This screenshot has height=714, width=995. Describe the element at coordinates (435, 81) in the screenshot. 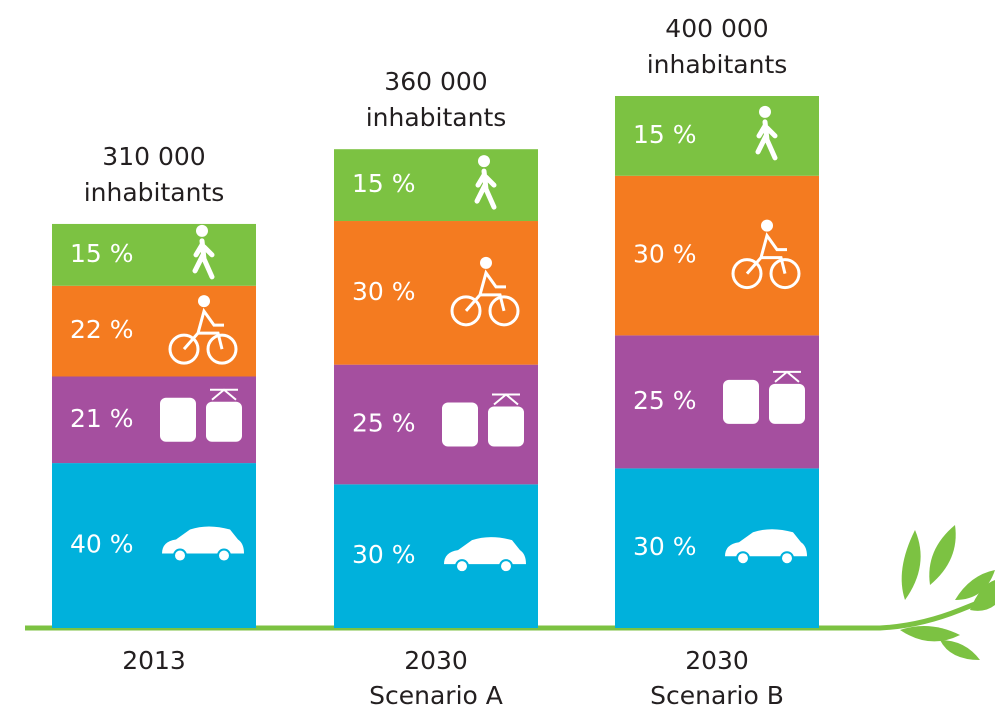

I see `total-label: 360 000` at that location.